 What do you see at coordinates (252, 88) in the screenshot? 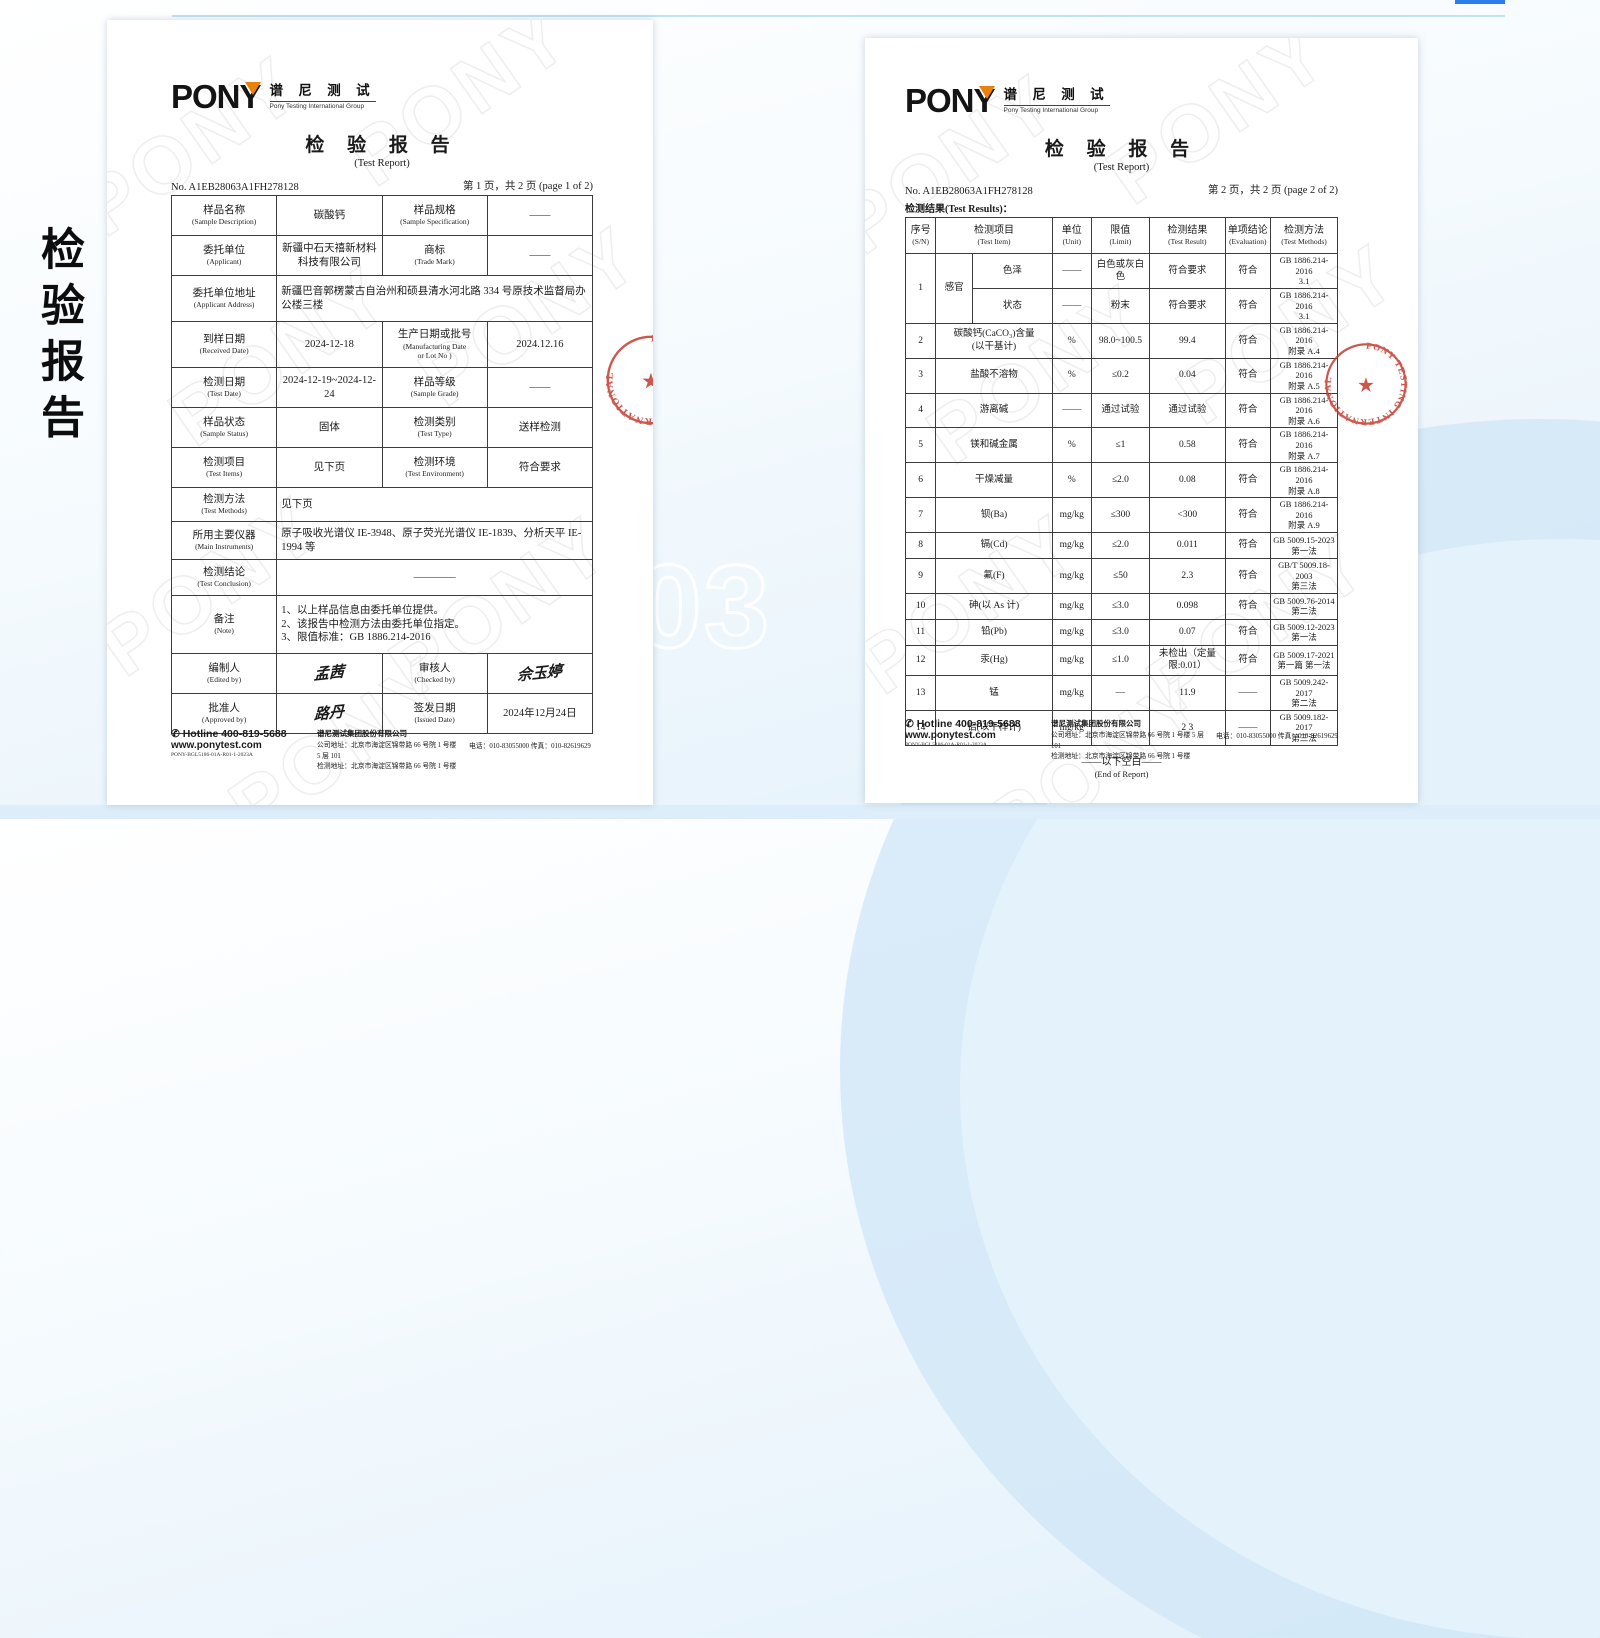
I see `pony-logo-triangle-icon` at bounding box center [252, 88].